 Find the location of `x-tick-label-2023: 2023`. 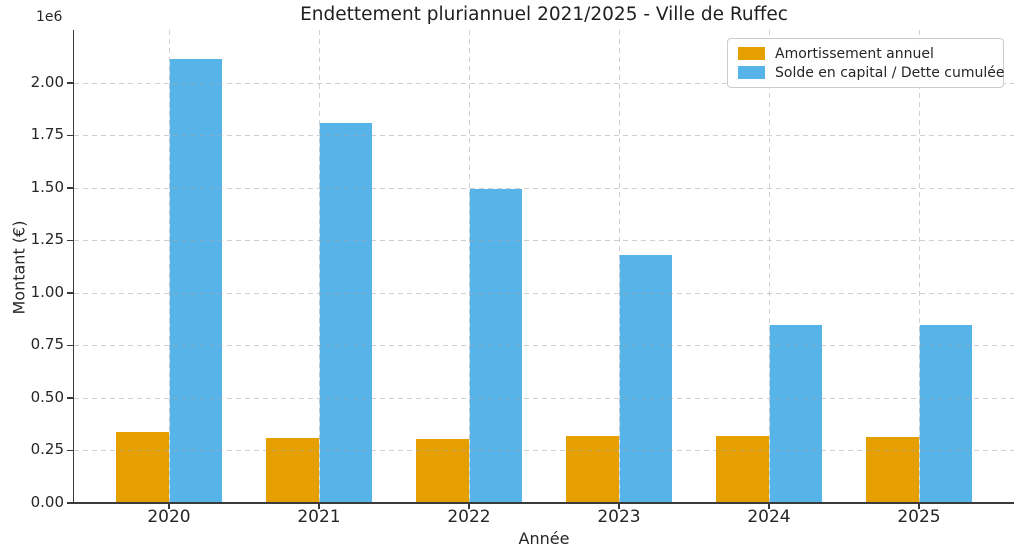

x-tick-label-2023: 2023 is located at coordinates (619, 517).